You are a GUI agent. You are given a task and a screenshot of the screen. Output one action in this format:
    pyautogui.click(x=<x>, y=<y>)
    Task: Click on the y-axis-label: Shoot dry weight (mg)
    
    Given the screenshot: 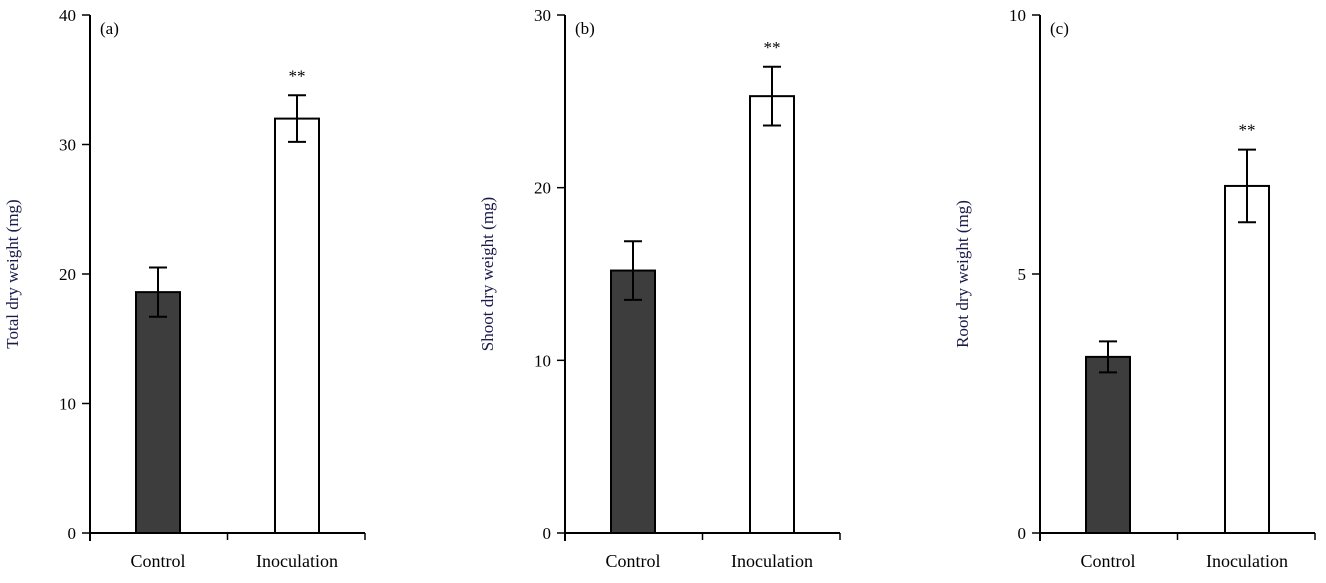 What is the action you would take?
    pyautogui.click(x=487, y=274)
    